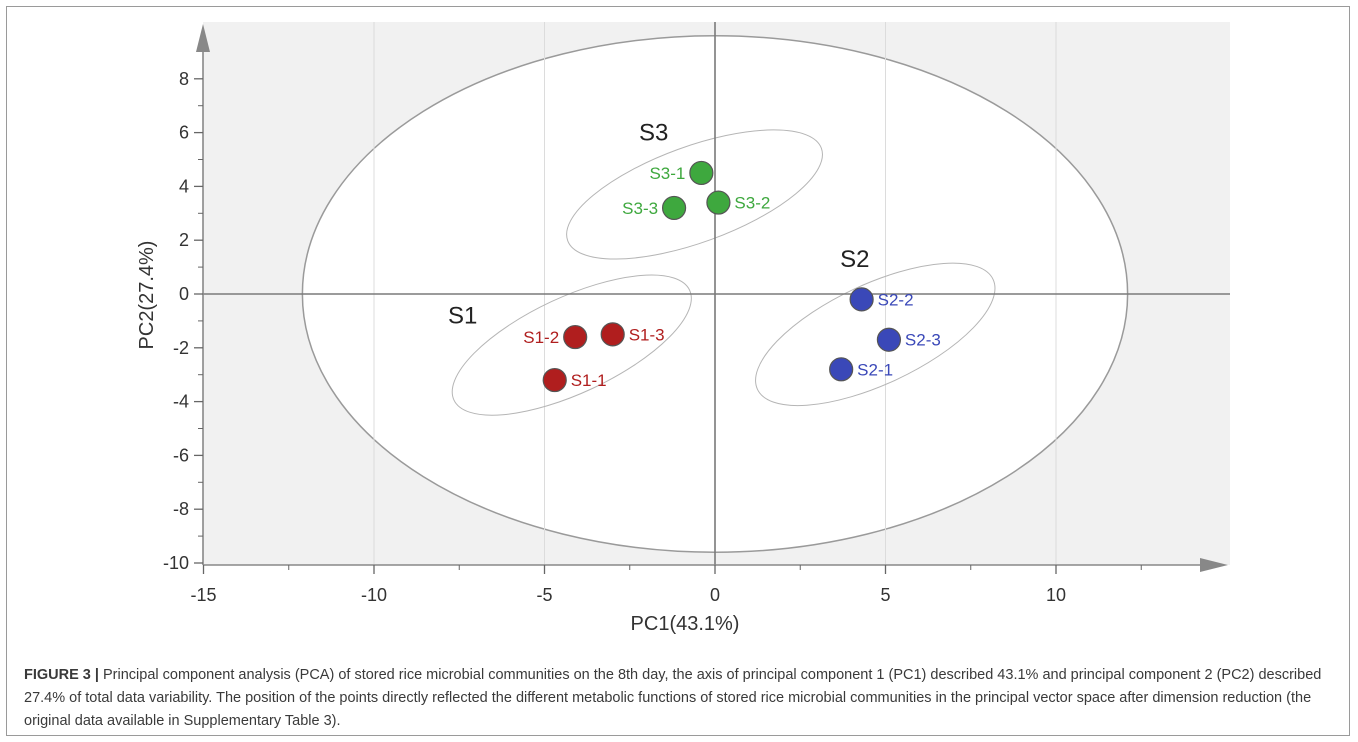 This screenshot has width=1358, height=742. Describe the element at coordinates (203, 38) in the screenshot. I see `y-axis-arrow` at that location.